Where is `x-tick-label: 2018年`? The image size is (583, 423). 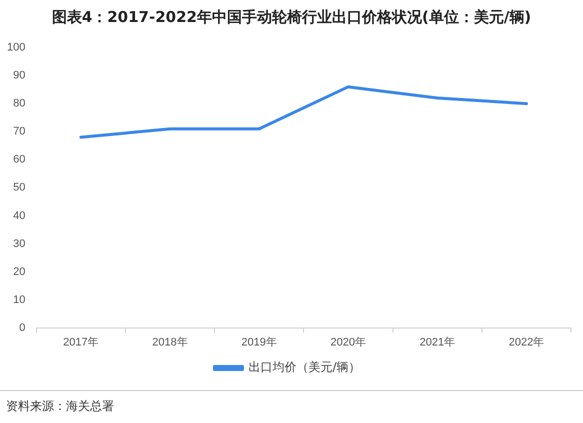 x-tick-label: 2018年 is located at coordinates (170, 342).